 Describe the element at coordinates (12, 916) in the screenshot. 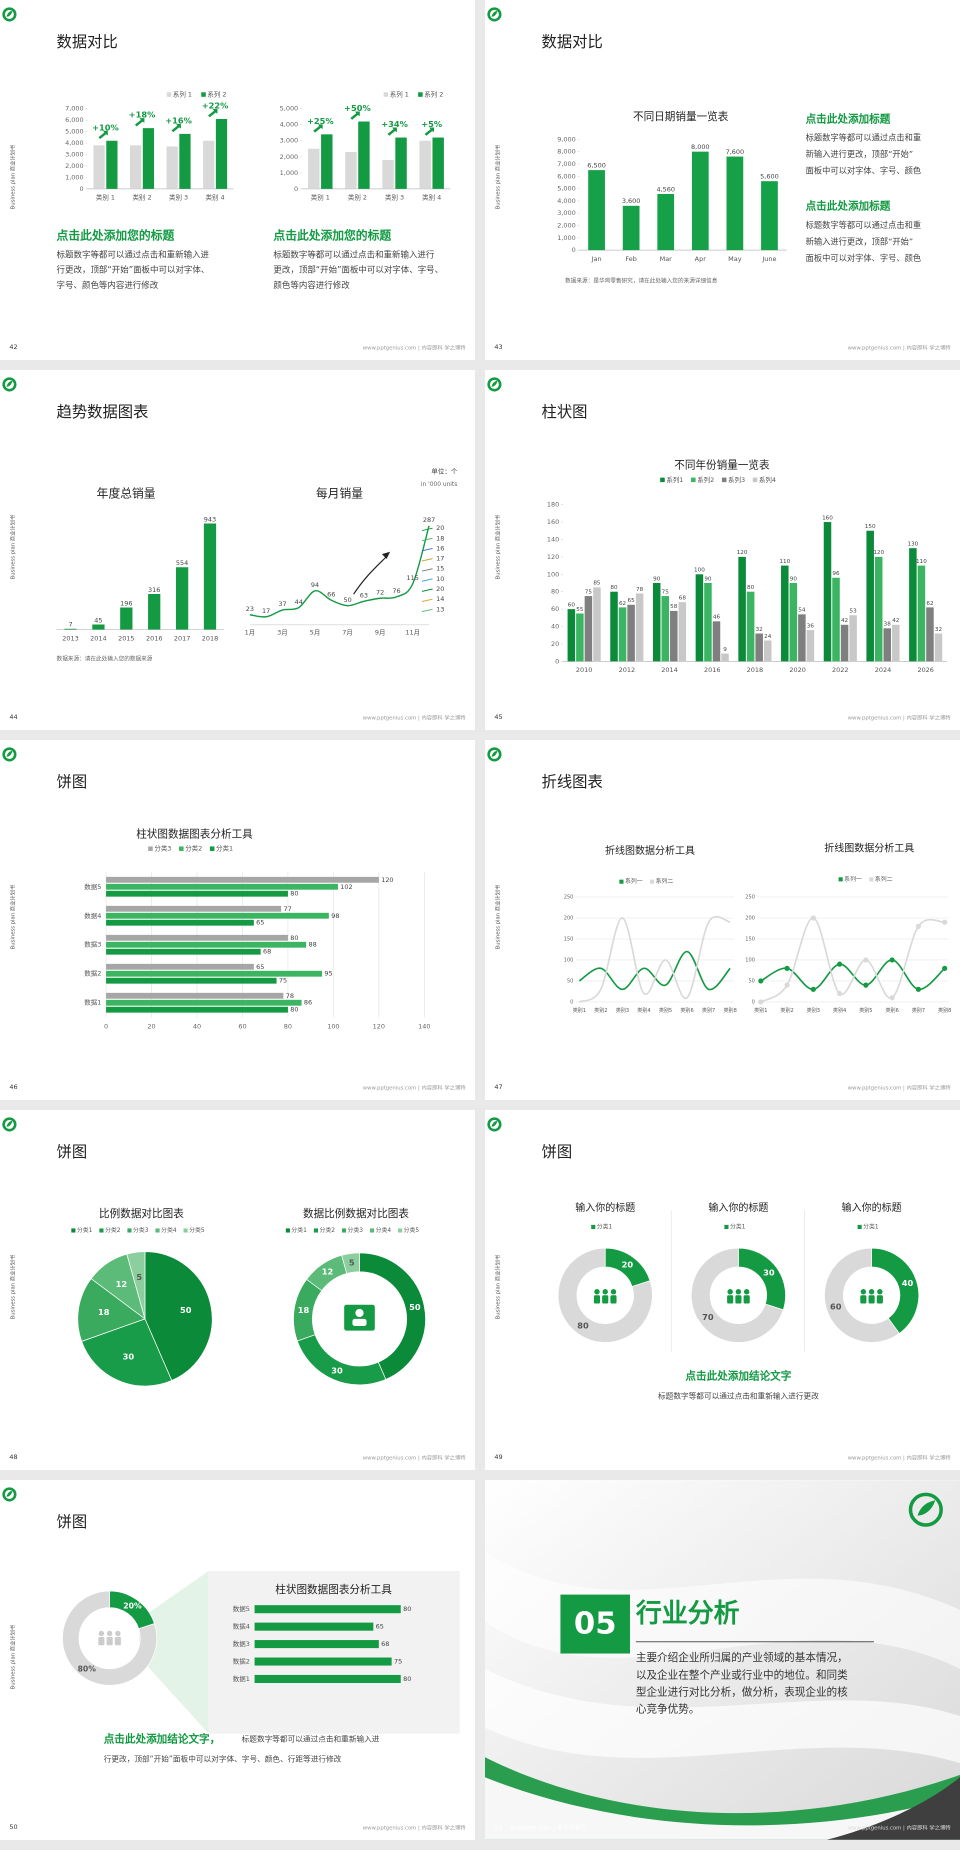

I see `side-label: Business plan 商业计划书` at that location.